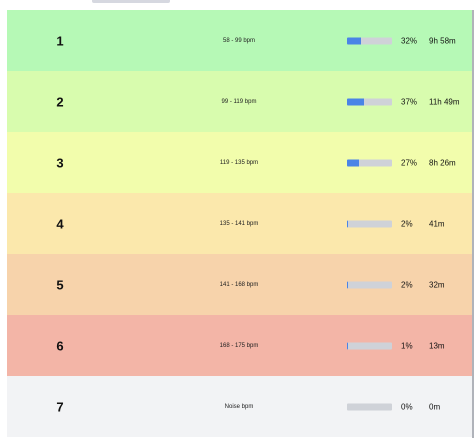 Image resolution: width=474 pixels, height=440 pixels. What do you see at coordinates (437, 284) in the screenshot?
I see `zone-duration: 32m` at bounding box center [437, 284].